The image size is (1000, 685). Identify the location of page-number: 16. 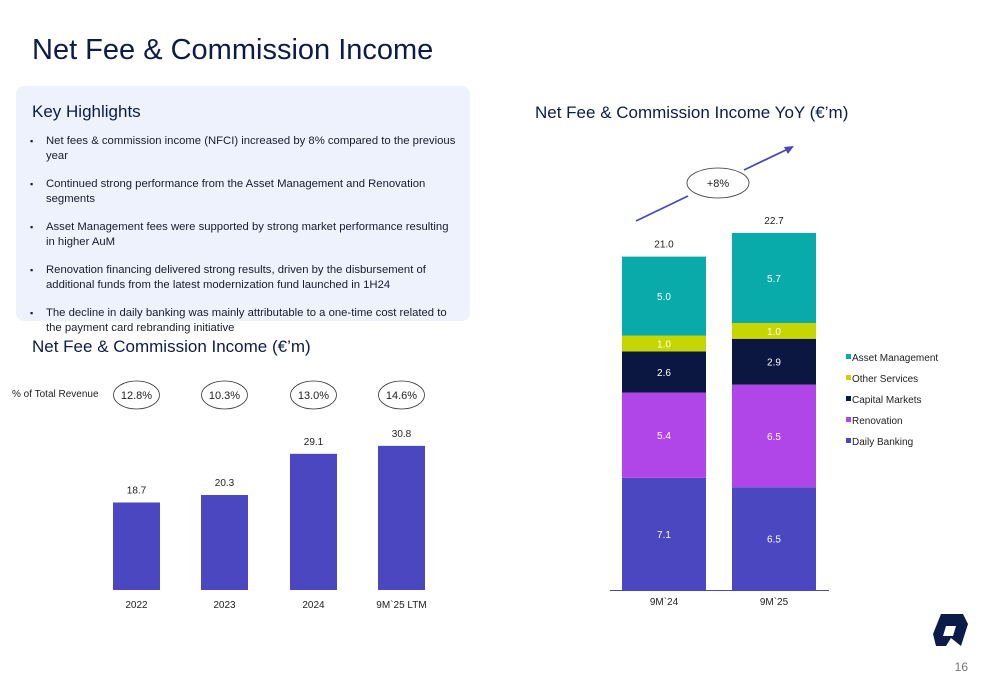
(961, 667).